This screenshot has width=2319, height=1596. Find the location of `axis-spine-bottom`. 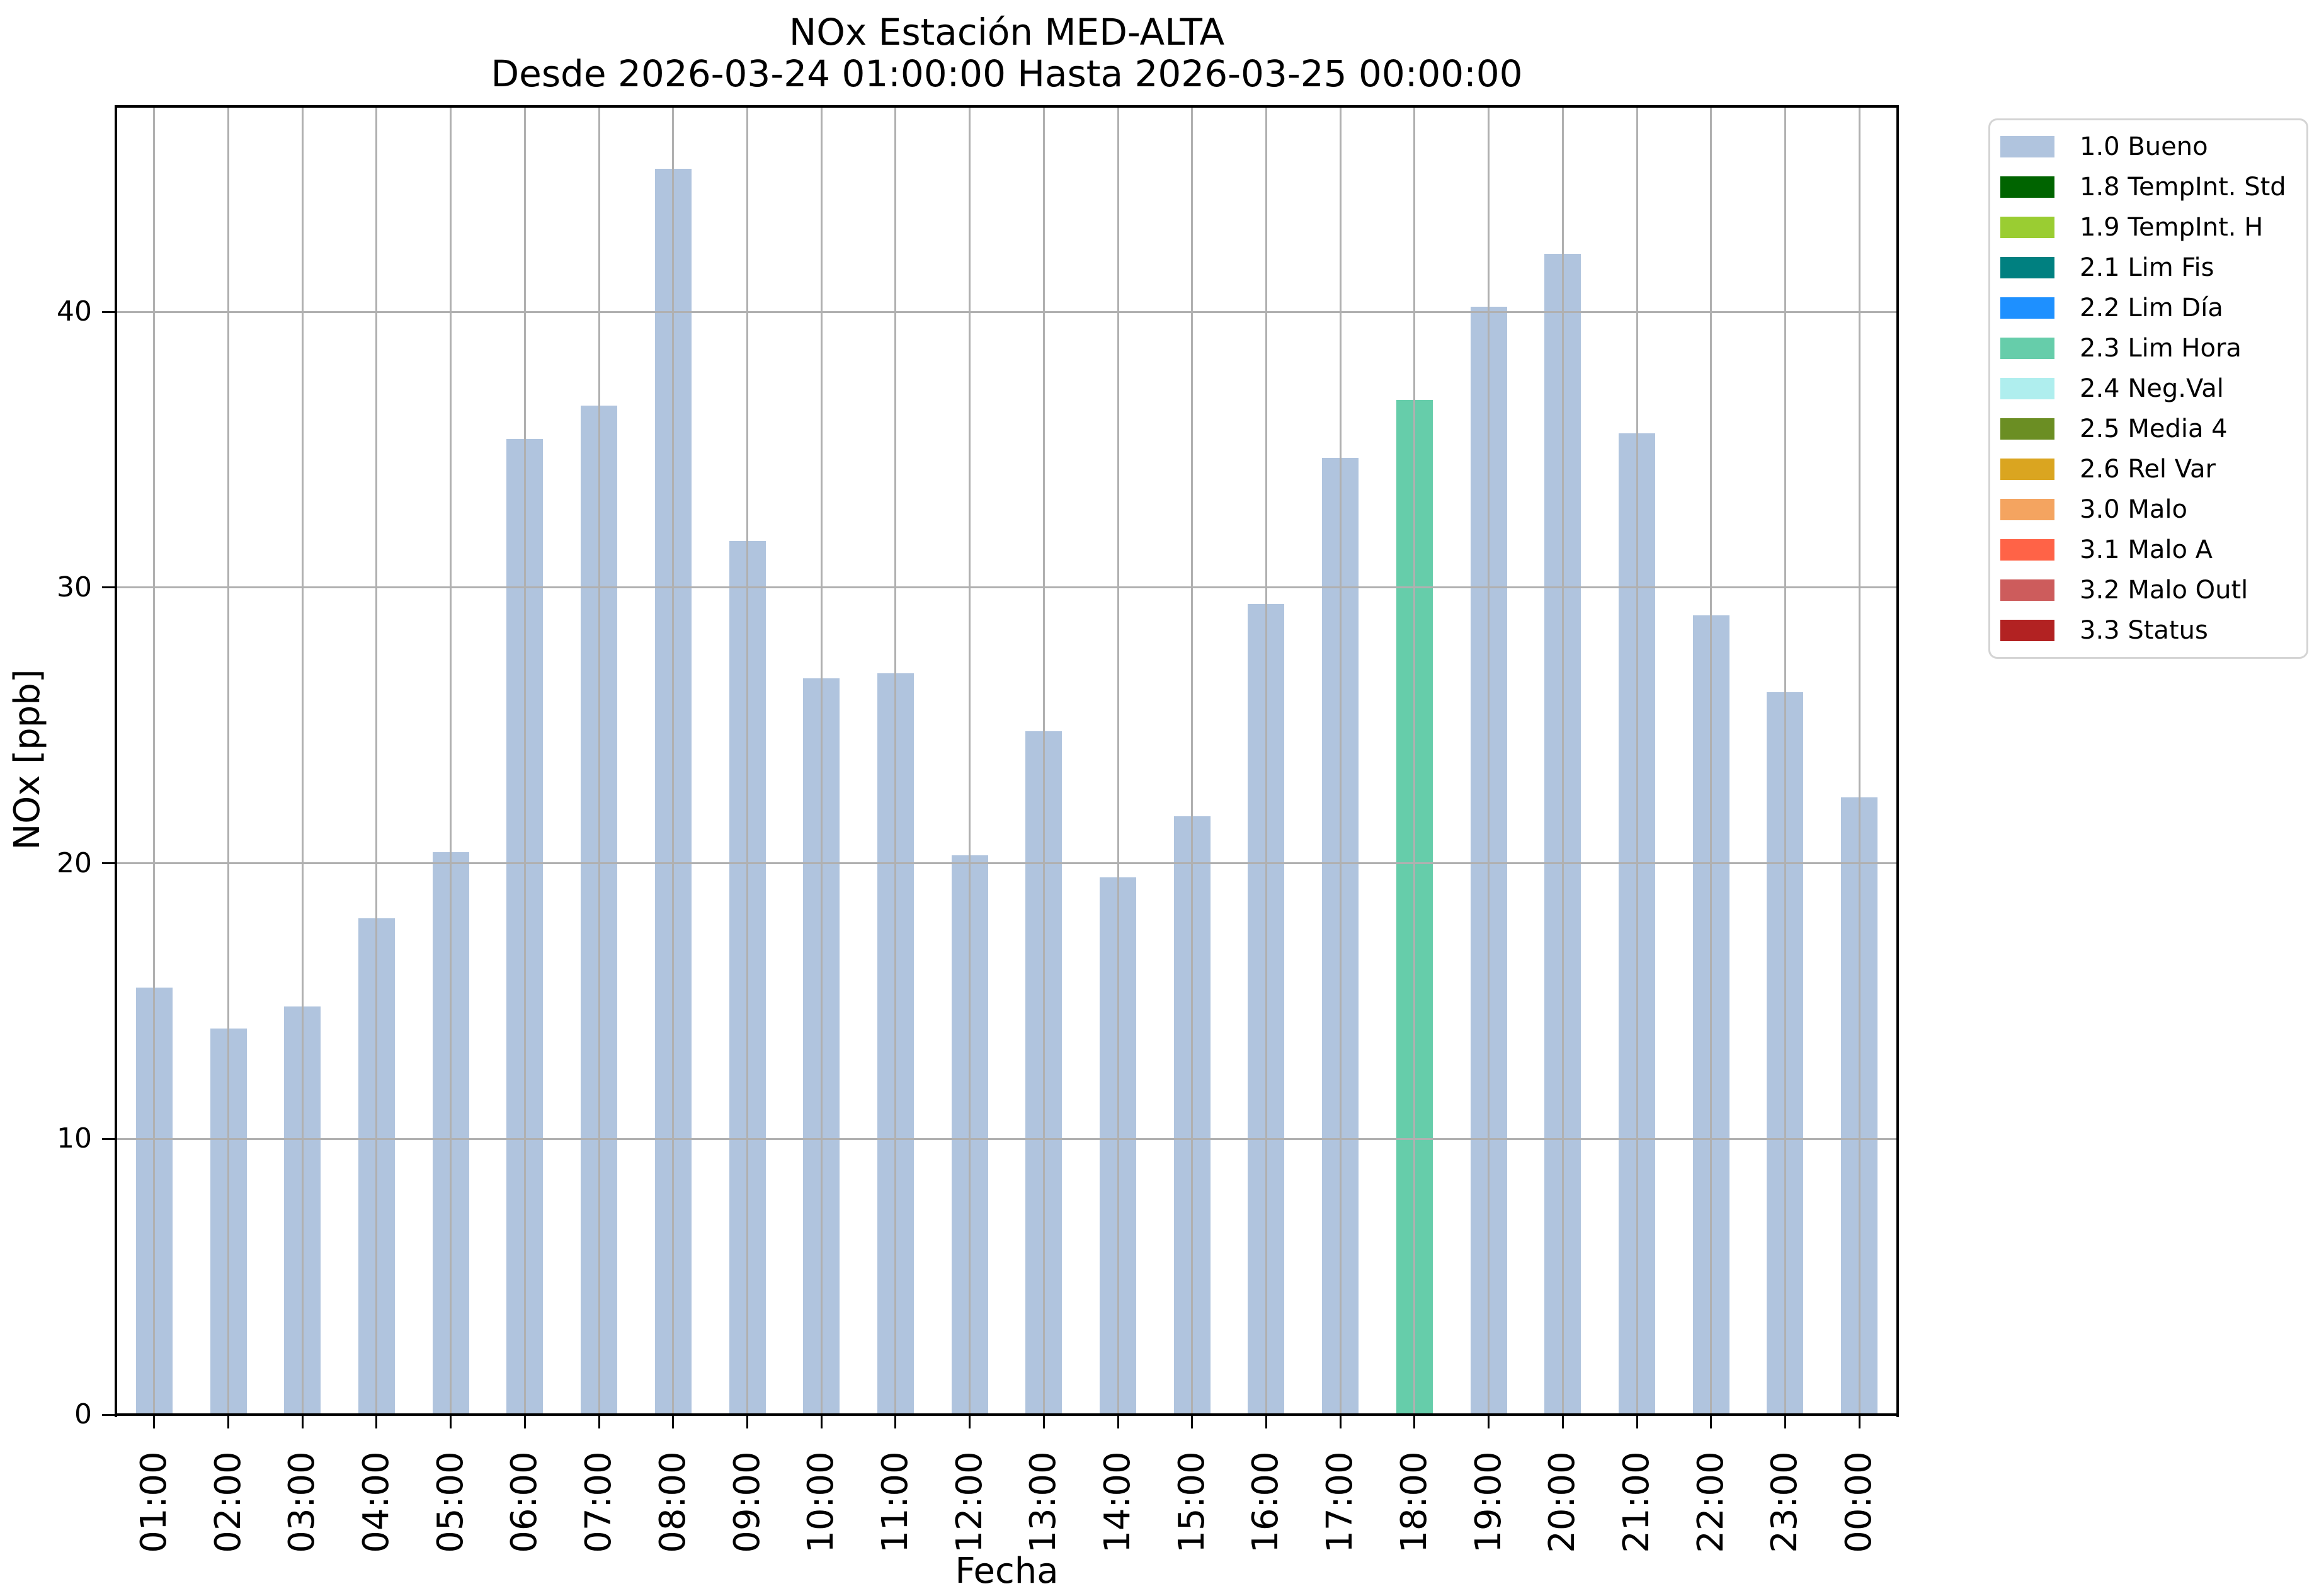

axis-spine-bottom is located at coordinates (1007, 1414).